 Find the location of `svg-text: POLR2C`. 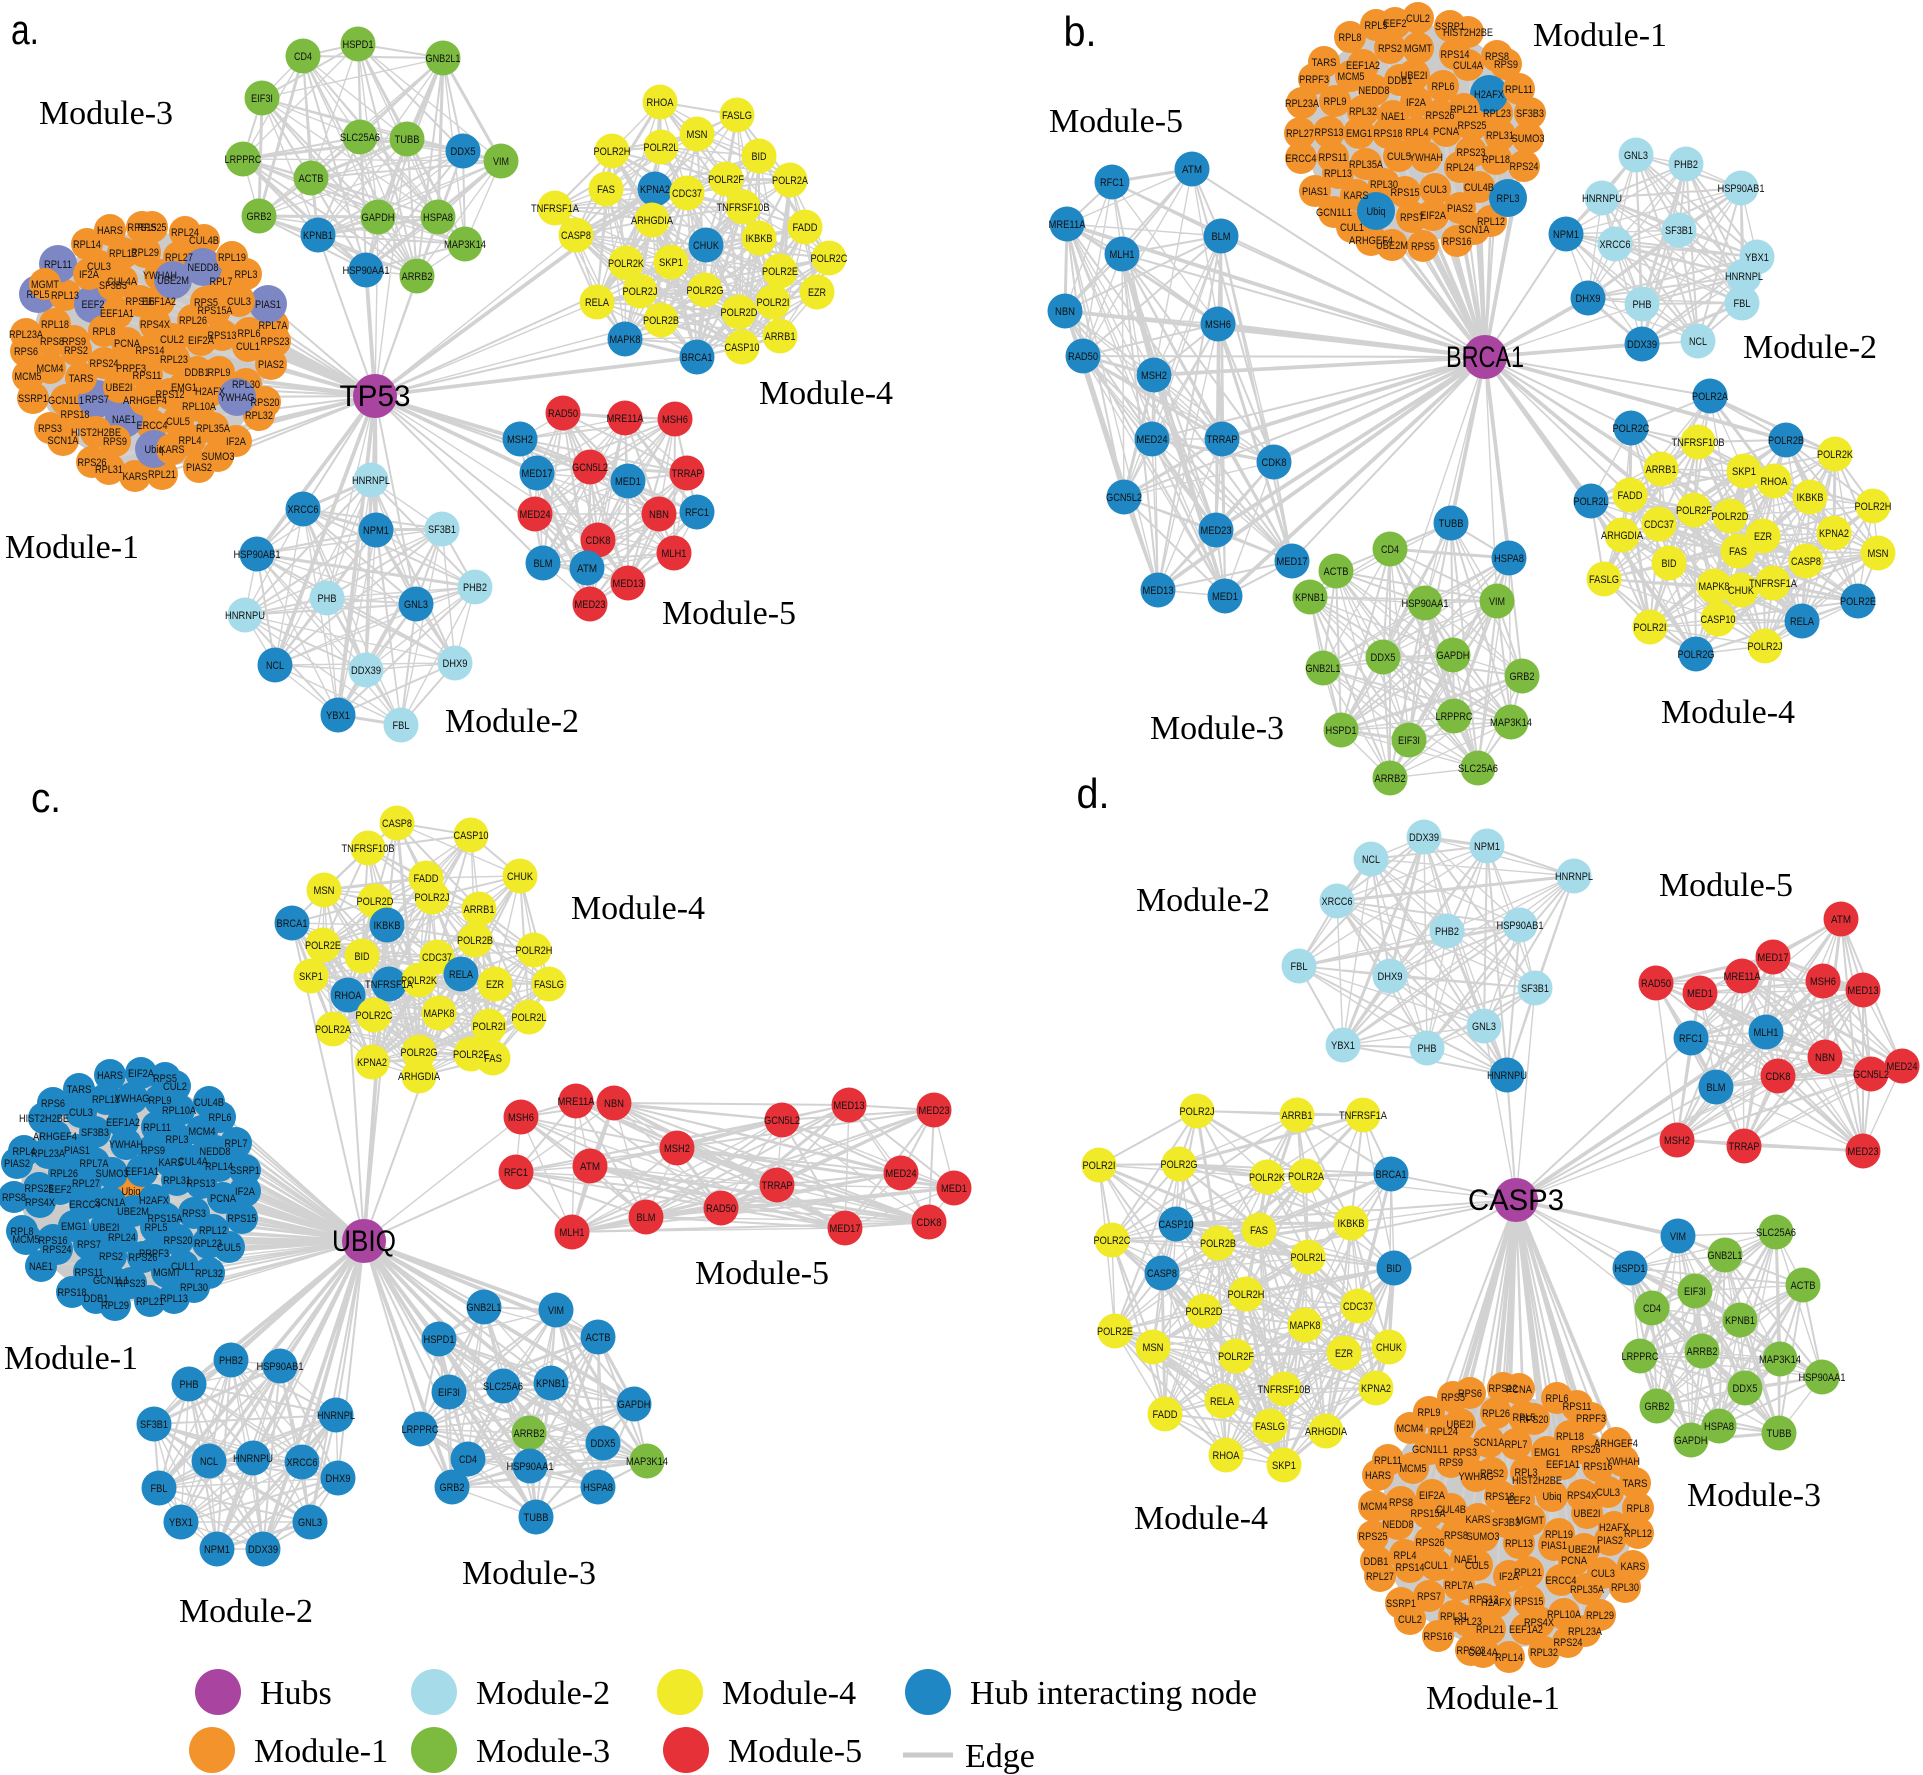

svg-text: POLR2C is located at coordinates (829, 259).